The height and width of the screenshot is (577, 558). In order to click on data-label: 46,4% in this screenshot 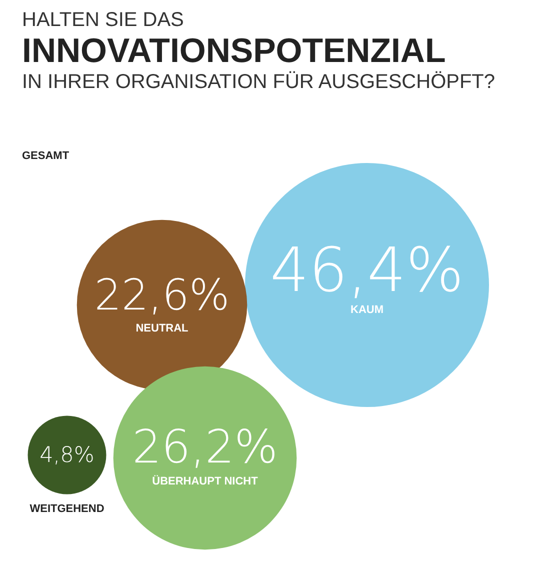, I will do `click(367, 270)`.